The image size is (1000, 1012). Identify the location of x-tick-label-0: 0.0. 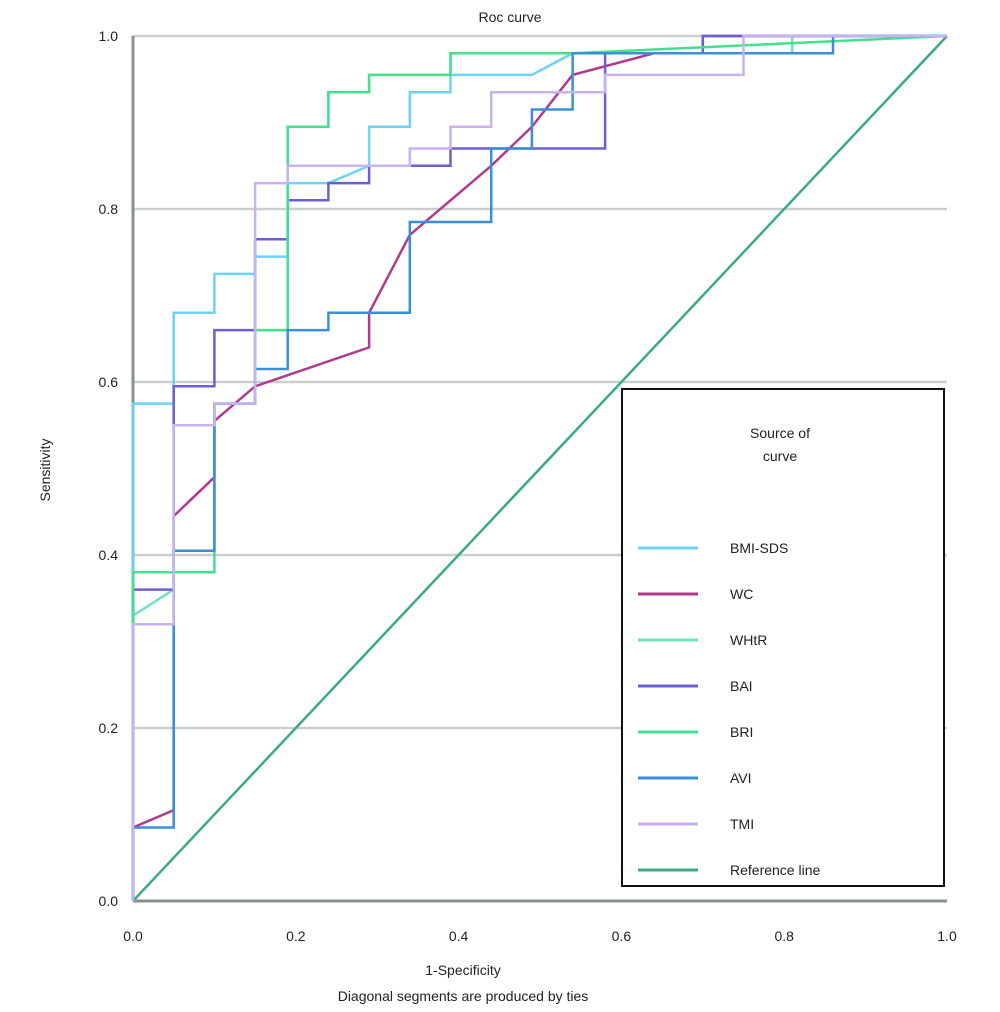
(133, 936).